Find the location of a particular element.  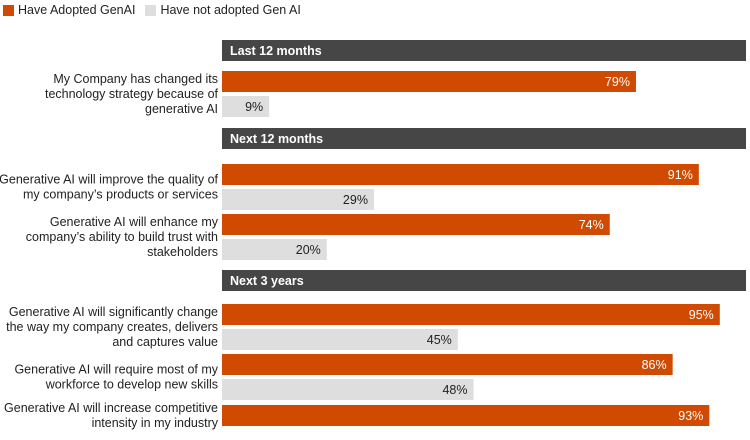

legend-label-not-adopted: Have not adopted Gen AI is located at coordinates (230, 10).